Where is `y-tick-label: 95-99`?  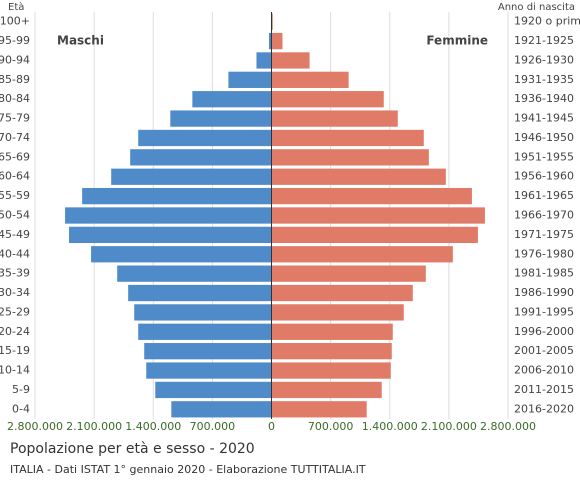
y-tick-label: 95-99 is located at coordinates (15, 40).